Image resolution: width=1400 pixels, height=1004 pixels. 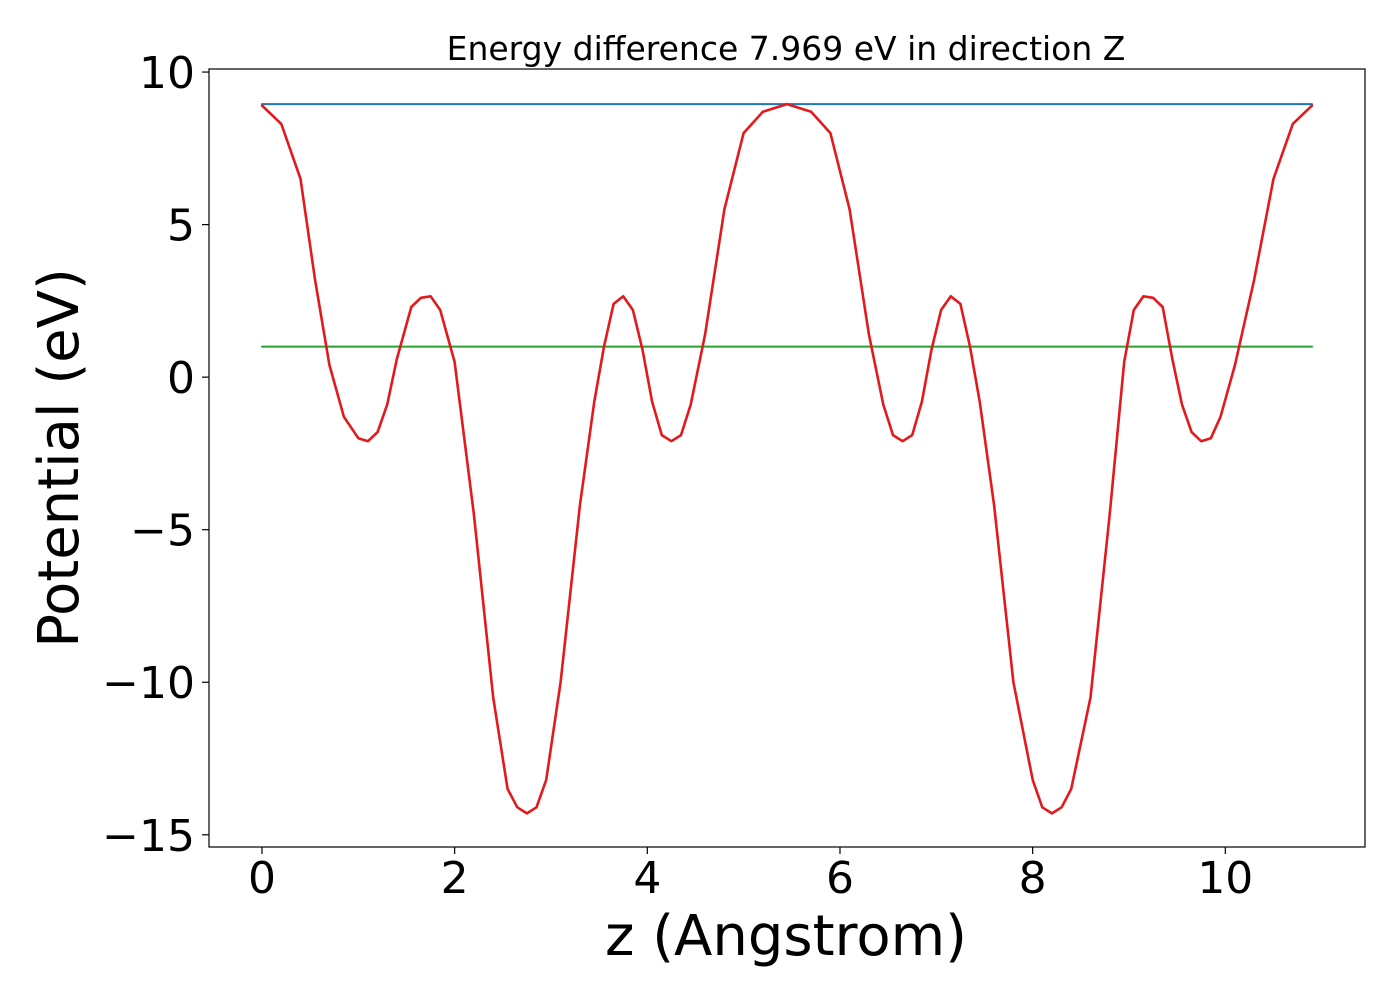 What do you see at coordinates (262, 878) in the screenshot?
I see `x-tick-label: 0` at bounding box center [262, 878].